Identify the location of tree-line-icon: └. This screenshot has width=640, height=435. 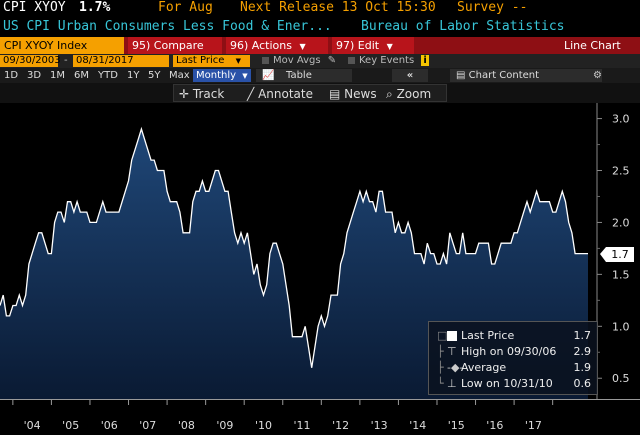
(440, 383).